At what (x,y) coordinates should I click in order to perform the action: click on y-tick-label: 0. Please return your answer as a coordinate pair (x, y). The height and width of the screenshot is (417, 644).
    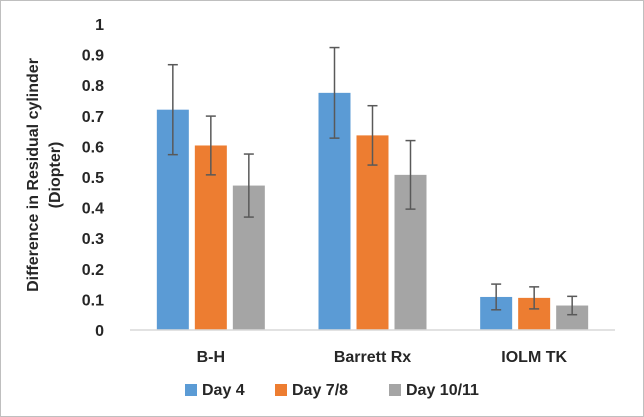
    Looking at the image, I should click on (99, 331).